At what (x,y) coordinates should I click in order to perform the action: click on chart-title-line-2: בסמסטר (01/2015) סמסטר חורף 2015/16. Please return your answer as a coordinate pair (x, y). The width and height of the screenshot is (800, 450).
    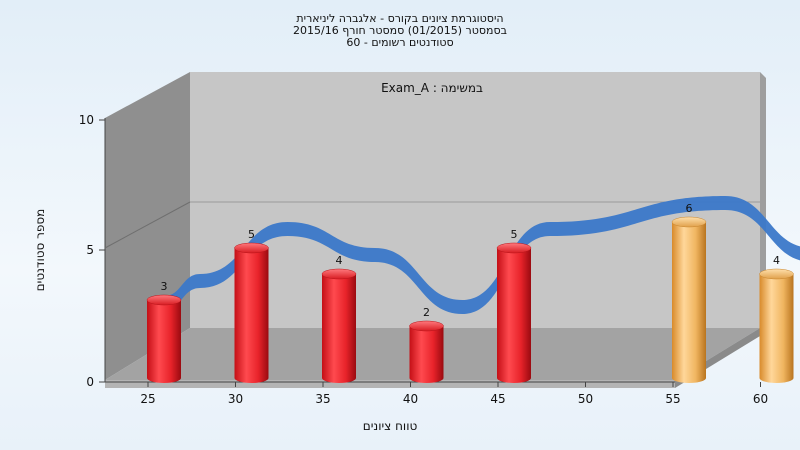
    Looking at the image, I should click on (400, 30).